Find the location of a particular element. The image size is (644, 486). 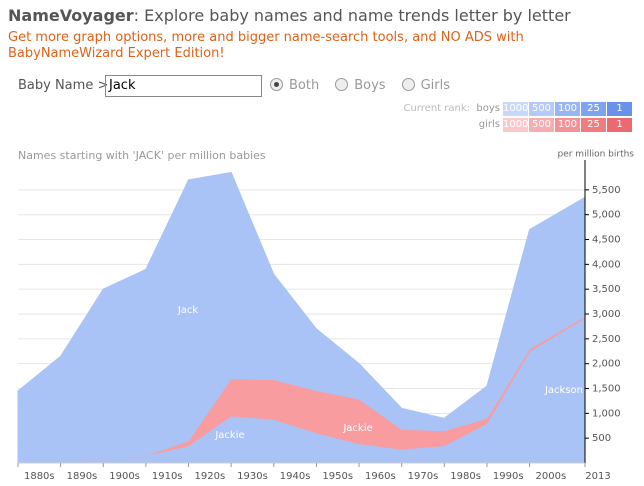

name-input: Jack is located at coordinates (183, 86).